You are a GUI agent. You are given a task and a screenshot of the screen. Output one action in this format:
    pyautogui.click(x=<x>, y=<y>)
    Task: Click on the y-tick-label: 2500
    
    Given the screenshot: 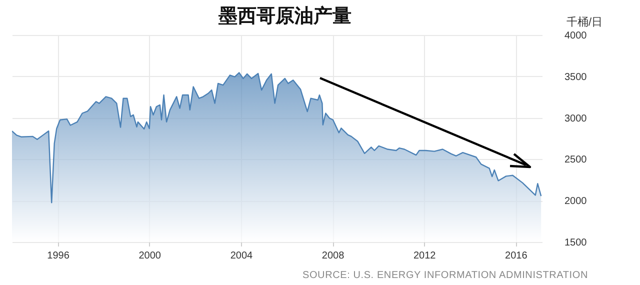 What is the action you would take?
    pyautogui.click(x=576, y=160)
    